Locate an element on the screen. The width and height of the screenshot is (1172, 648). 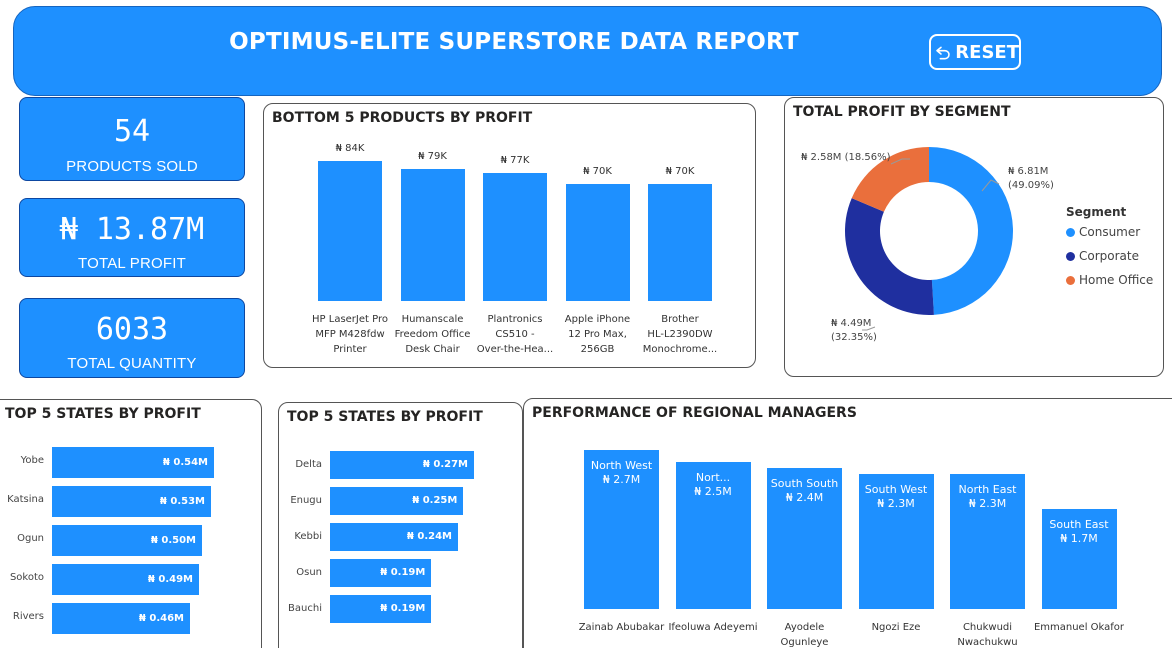
bar: ₦ 0.27M is located at coordinates (402, 465).